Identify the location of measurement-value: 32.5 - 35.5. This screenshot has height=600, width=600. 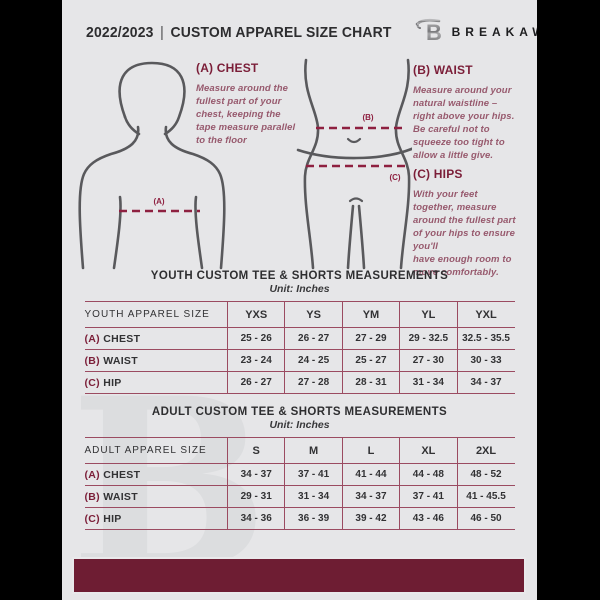
(485, 338).